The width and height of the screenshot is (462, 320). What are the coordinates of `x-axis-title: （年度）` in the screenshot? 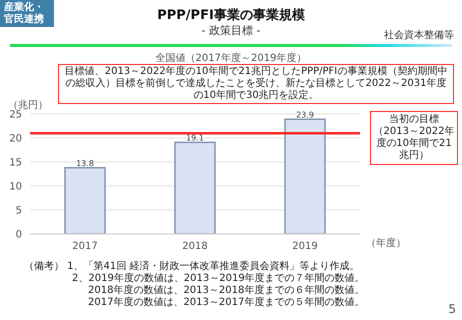 It's located at (386, 243).